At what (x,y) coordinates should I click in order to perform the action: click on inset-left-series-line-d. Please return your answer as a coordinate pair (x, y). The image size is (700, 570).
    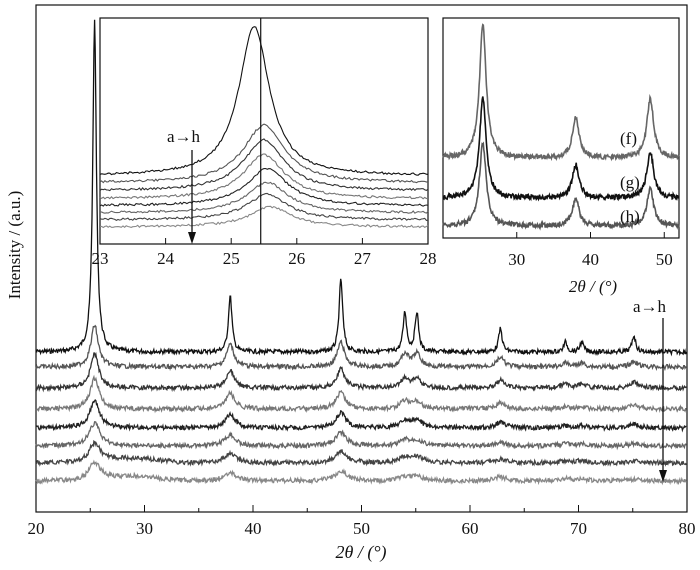
    Looking at the image, I should click on (264, 176).